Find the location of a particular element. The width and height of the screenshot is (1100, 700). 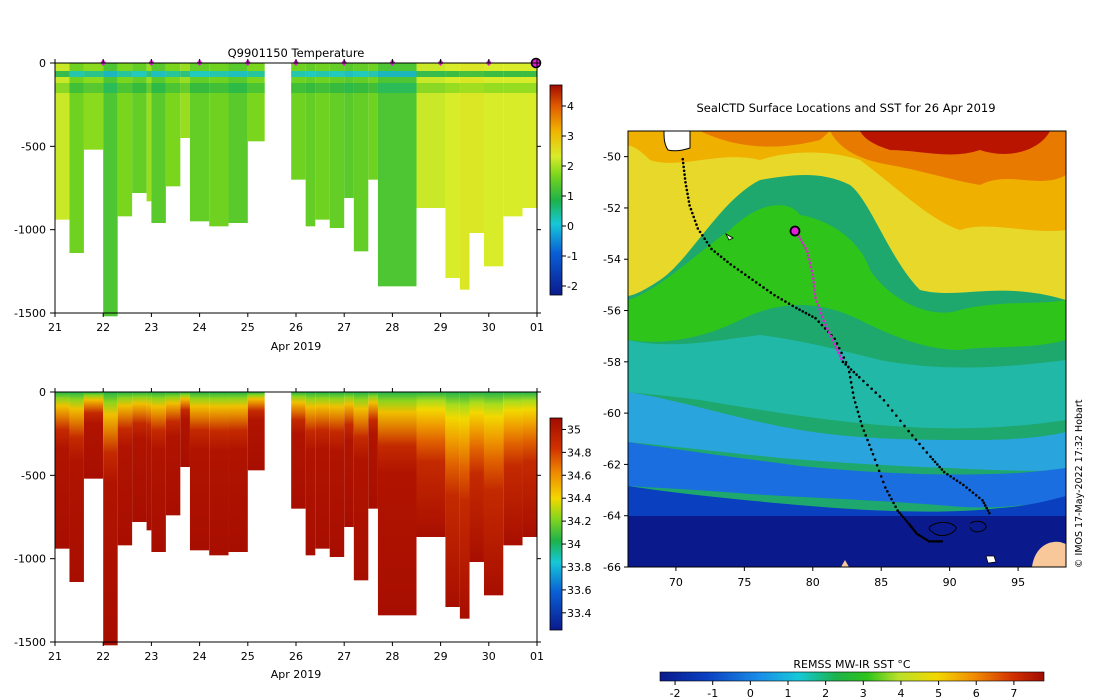

map-y-tick-label: -62 is located at coordinates (612, 464).